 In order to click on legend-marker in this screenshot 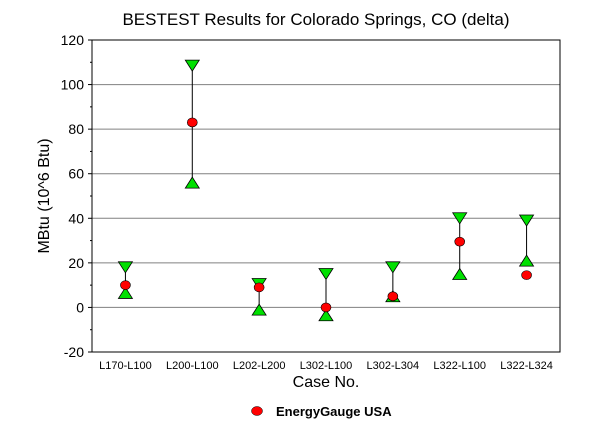, I will do `click(257, 411)`.